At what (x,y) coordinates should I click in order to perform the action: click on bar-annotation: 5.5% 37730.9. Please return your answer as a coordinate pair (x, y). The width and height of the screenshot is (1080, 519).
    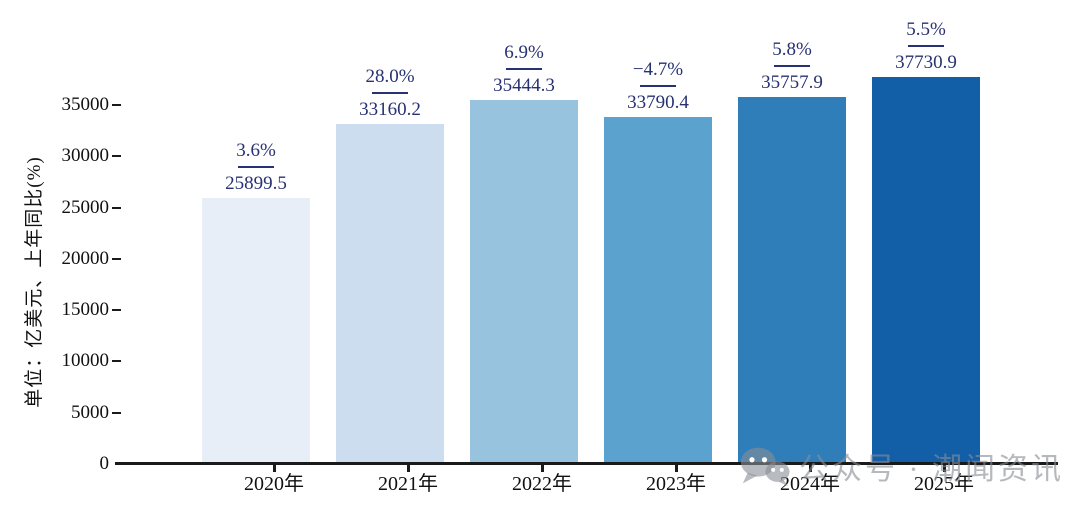
    Looking at the image, I should click on (926, 46).